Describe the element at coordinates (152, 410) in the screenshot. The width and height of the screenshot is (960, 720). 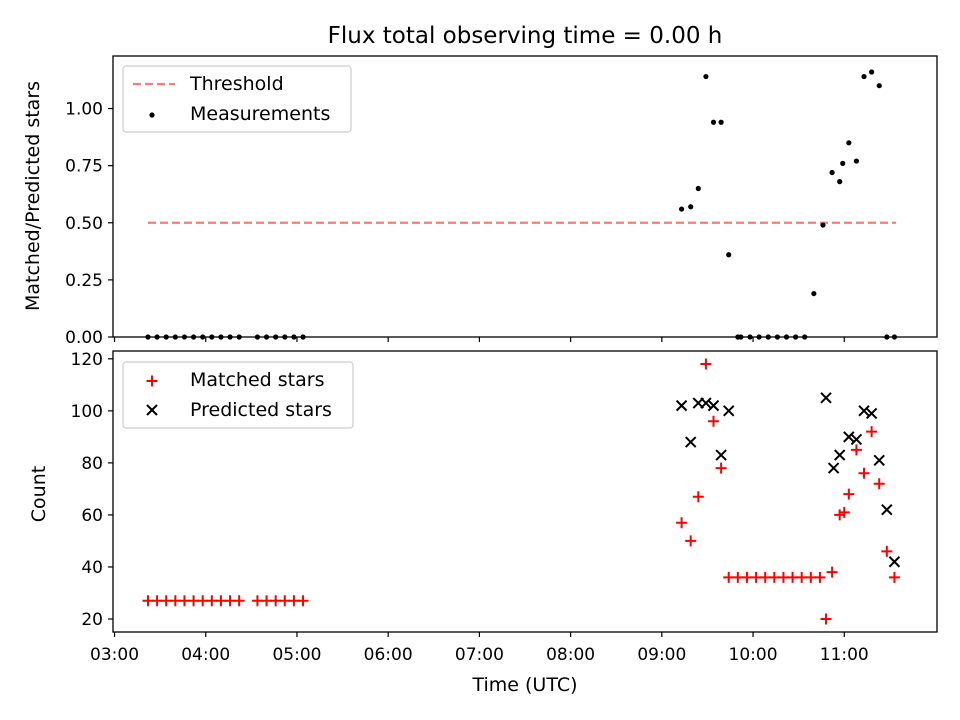
I see `legend-predicted-swatch` at that location.